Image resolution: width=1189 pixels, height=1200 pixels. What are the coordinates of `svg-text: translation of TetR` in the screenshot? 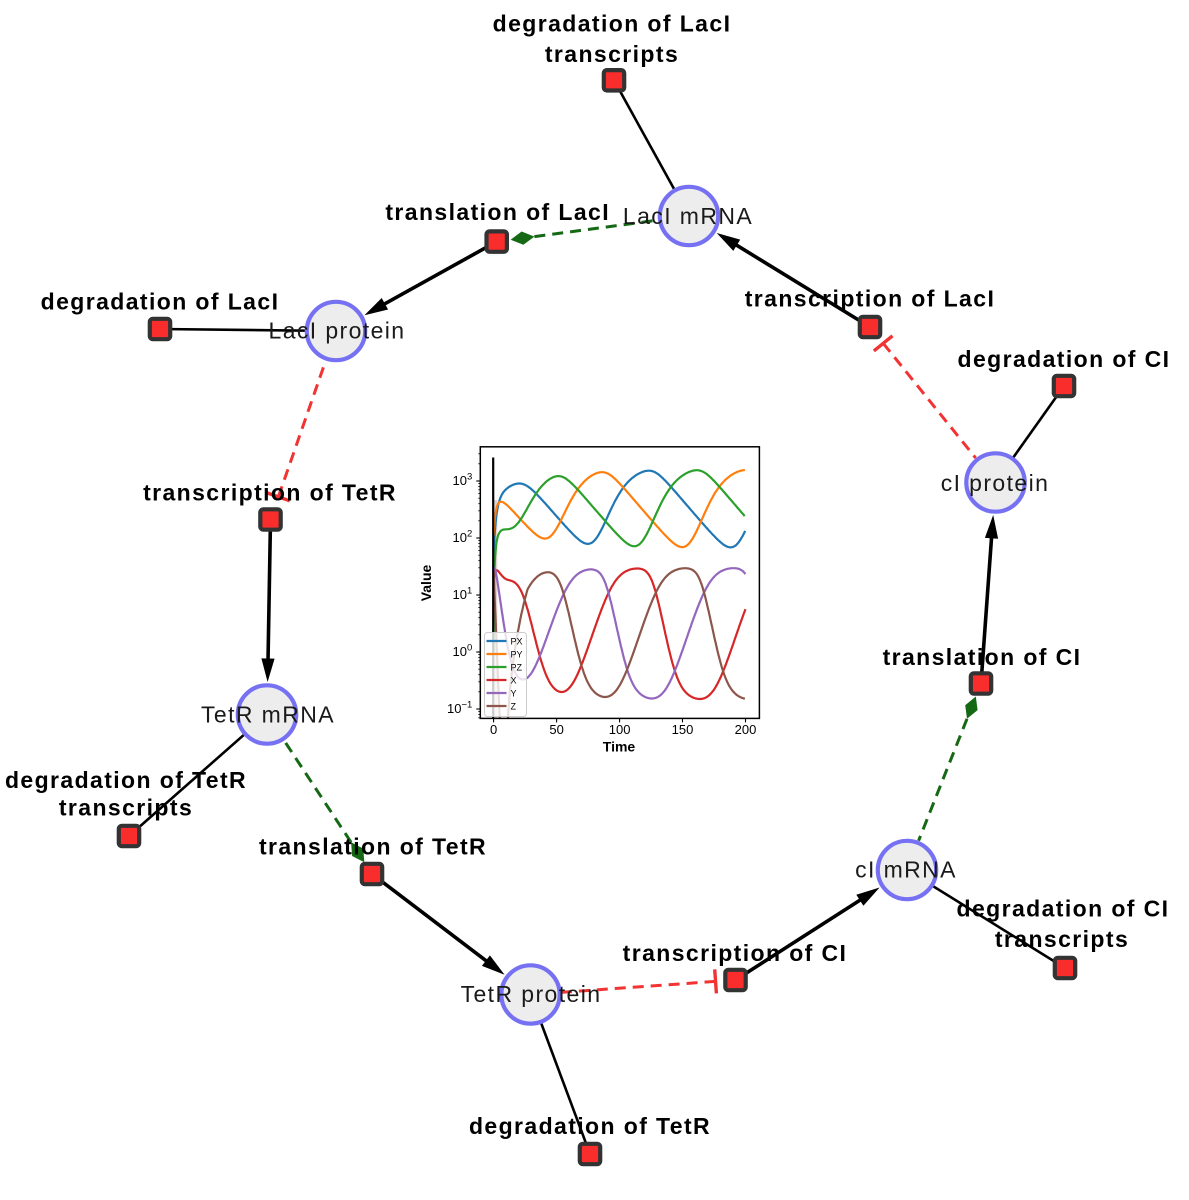 It's located at (373, 847).